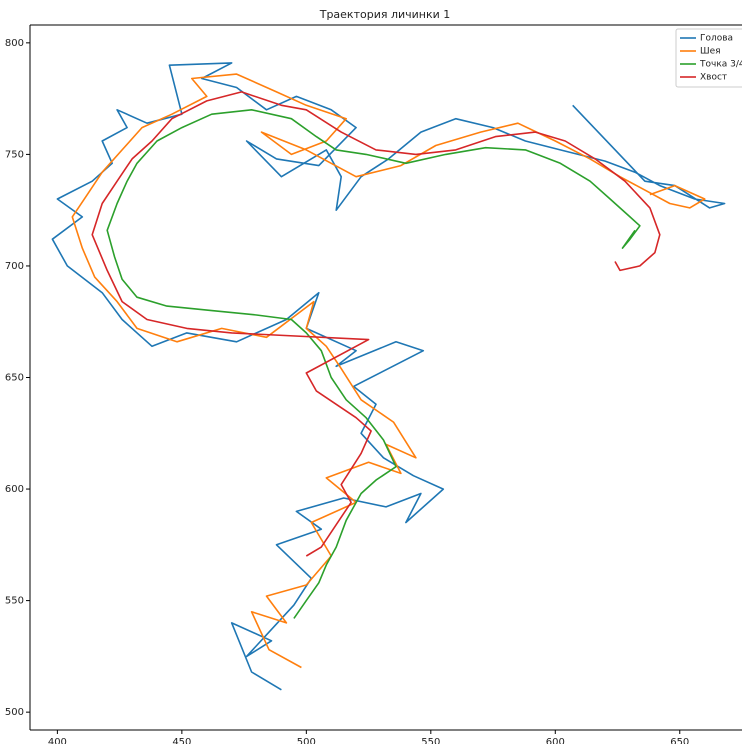 This screenshot has height=744, width=742. Describe the element at coordinates (679, 740) in the screenshot. I see `x-tick-label: 650` at that location.